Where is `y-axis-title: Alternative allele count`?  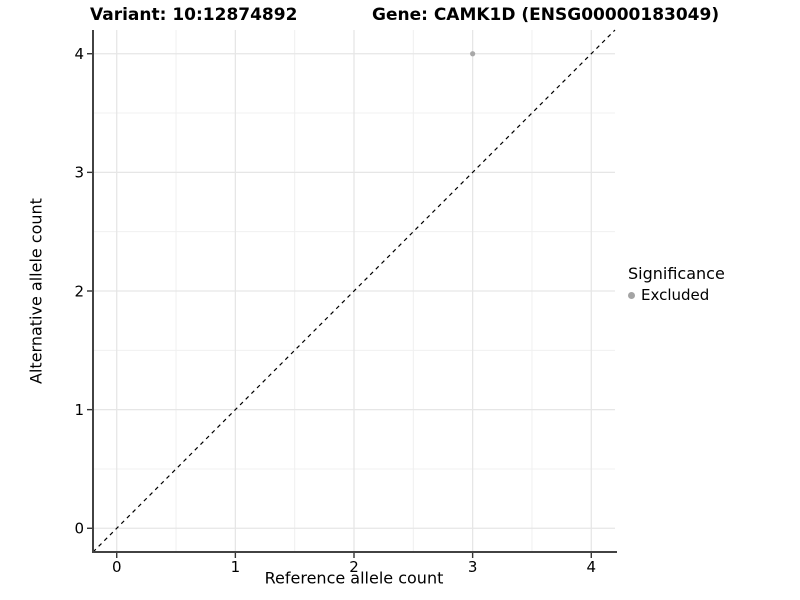
y-axis-title: Alternative allele count is located at coordinates (36, 291).